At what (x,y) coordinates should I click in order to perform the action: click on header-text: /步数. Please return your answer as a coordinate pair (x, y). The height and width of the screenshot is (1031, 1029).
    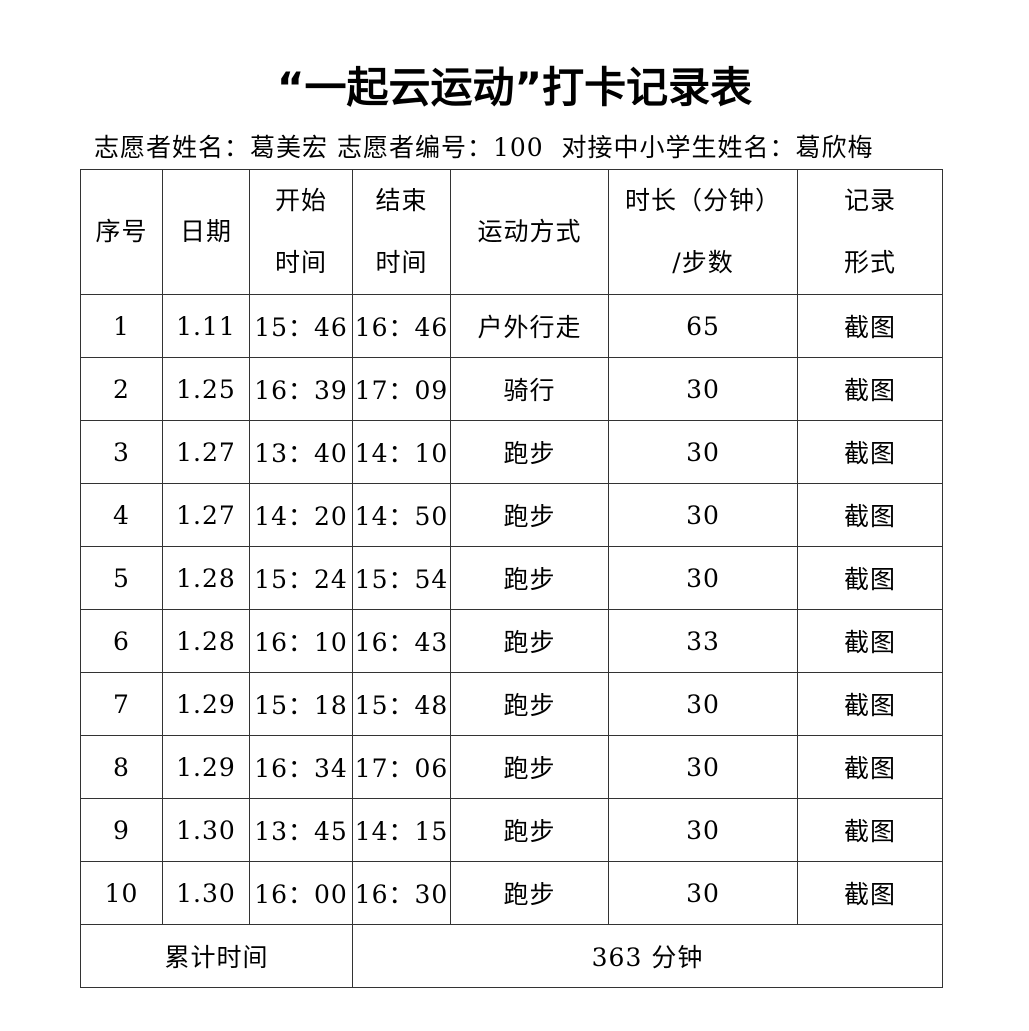
    Looking at the image, I should click on (703, 262).